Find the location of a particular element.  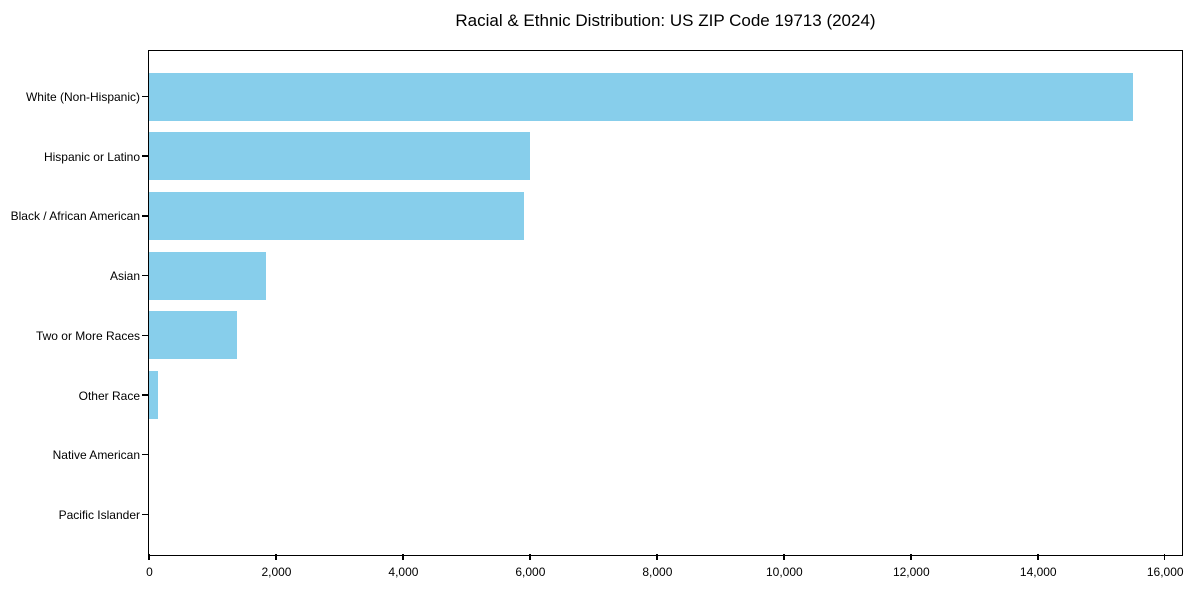

x-axis-label-4-000: 4,000 is located at coordinates (403, 572).